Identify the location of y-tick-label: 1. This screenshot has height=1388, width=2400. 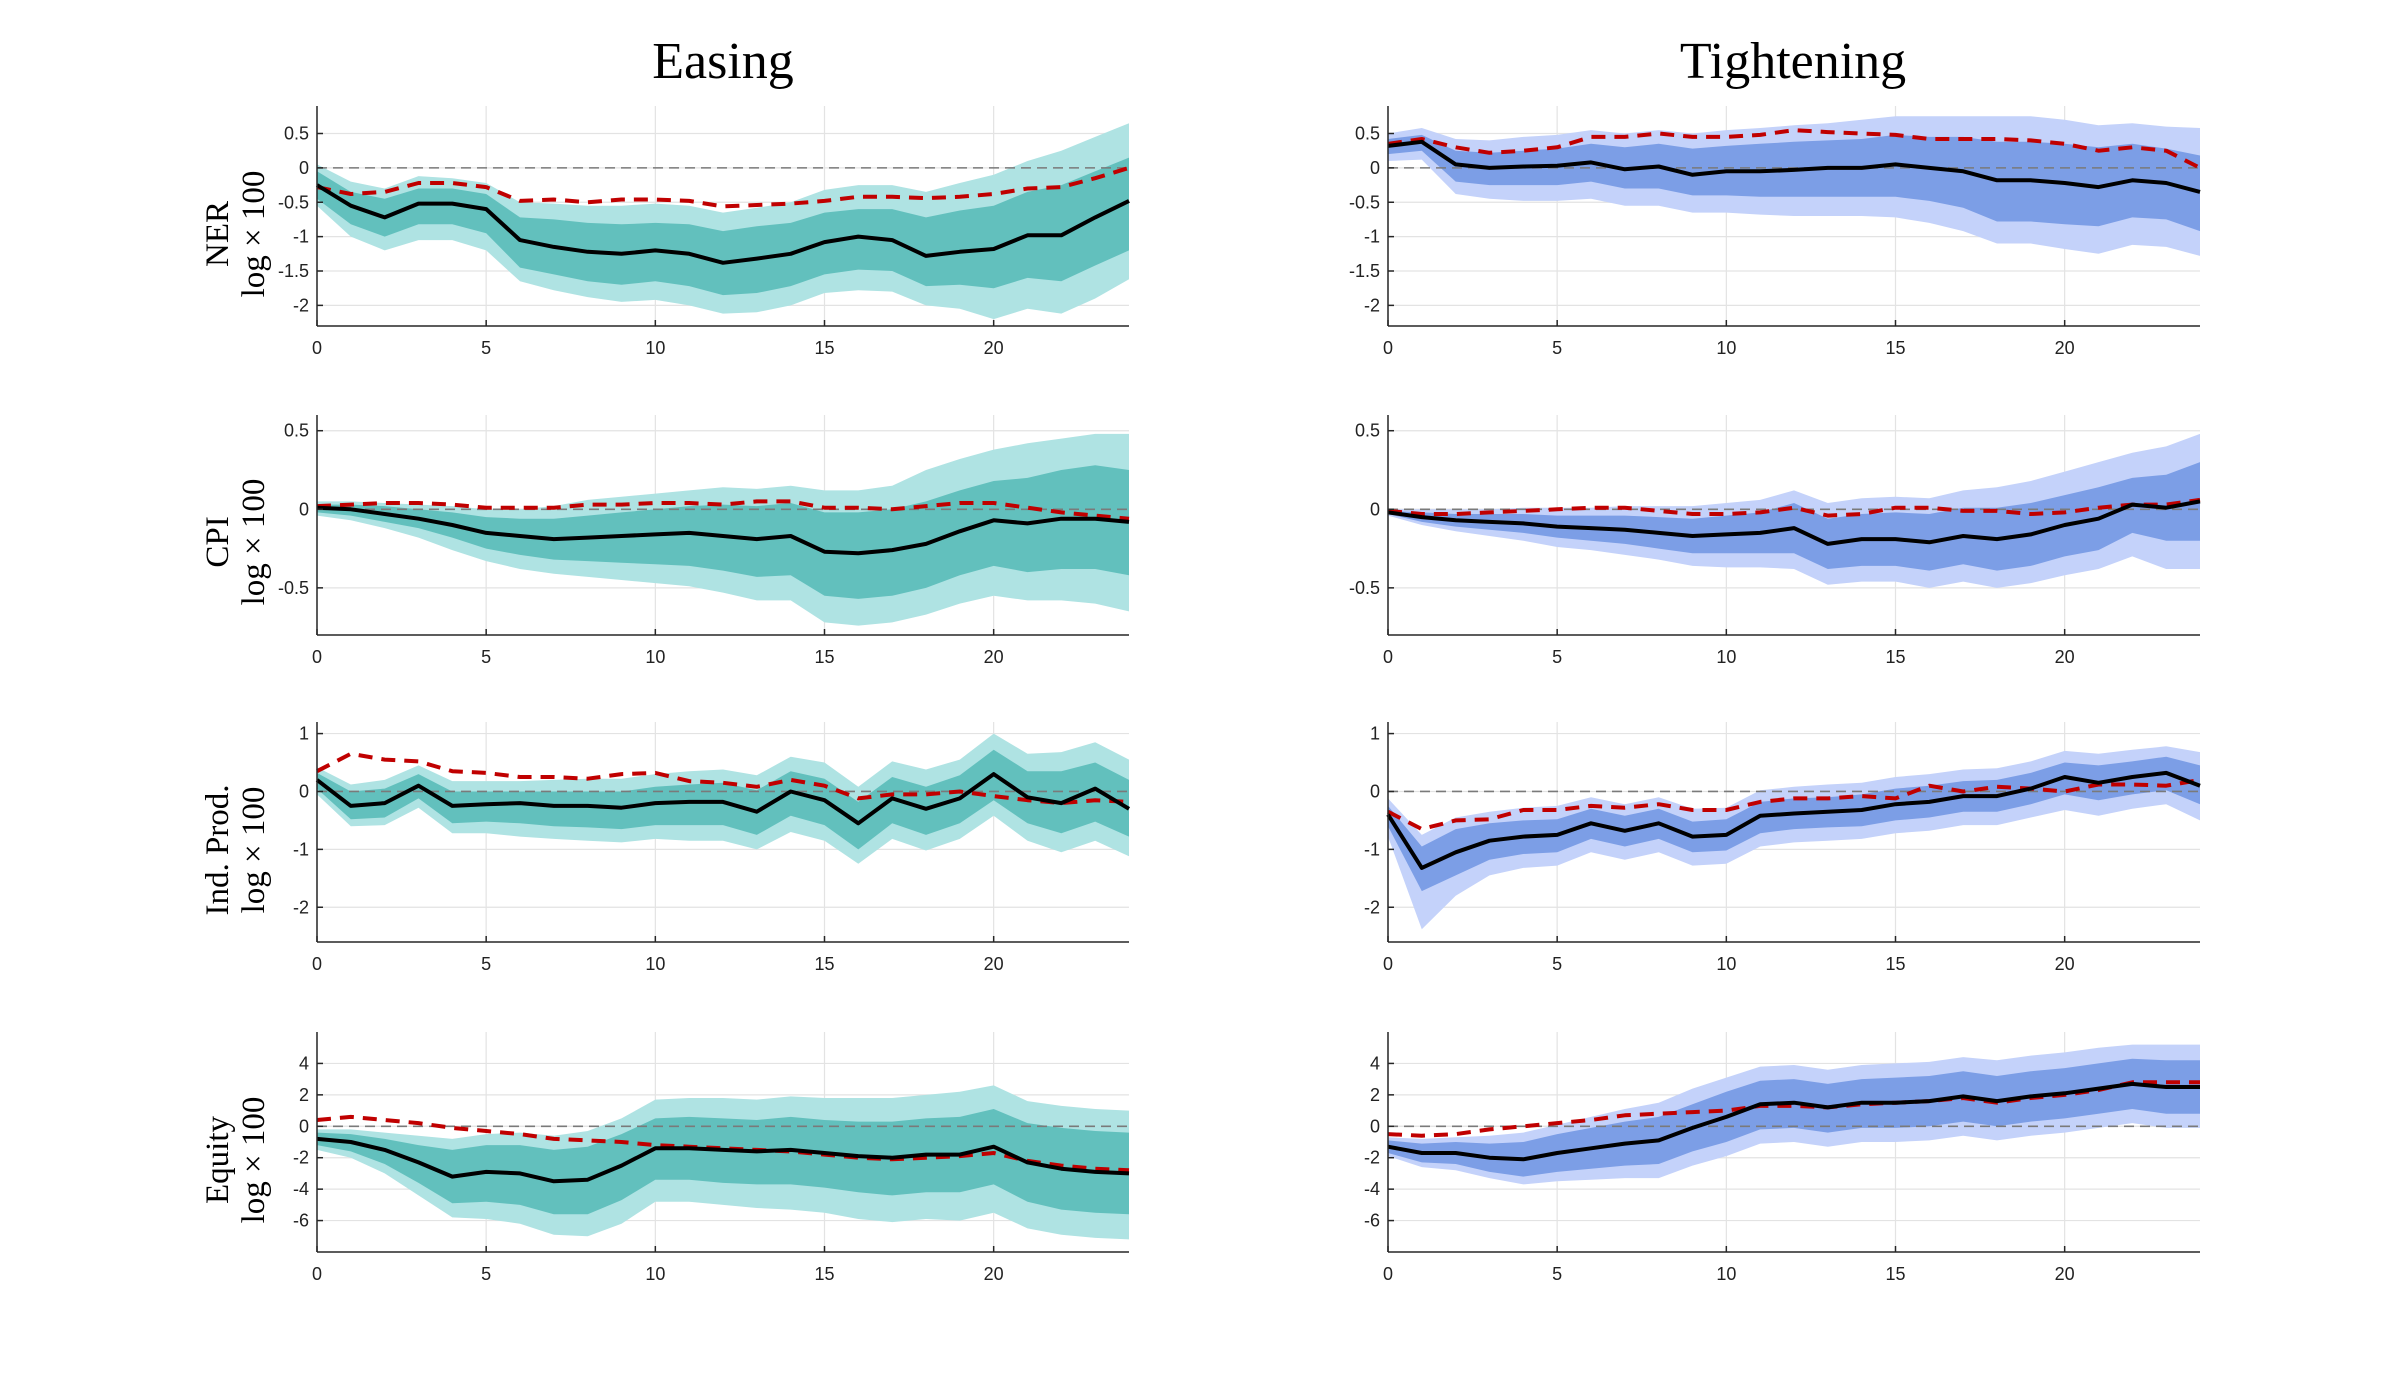
(1375, 734).